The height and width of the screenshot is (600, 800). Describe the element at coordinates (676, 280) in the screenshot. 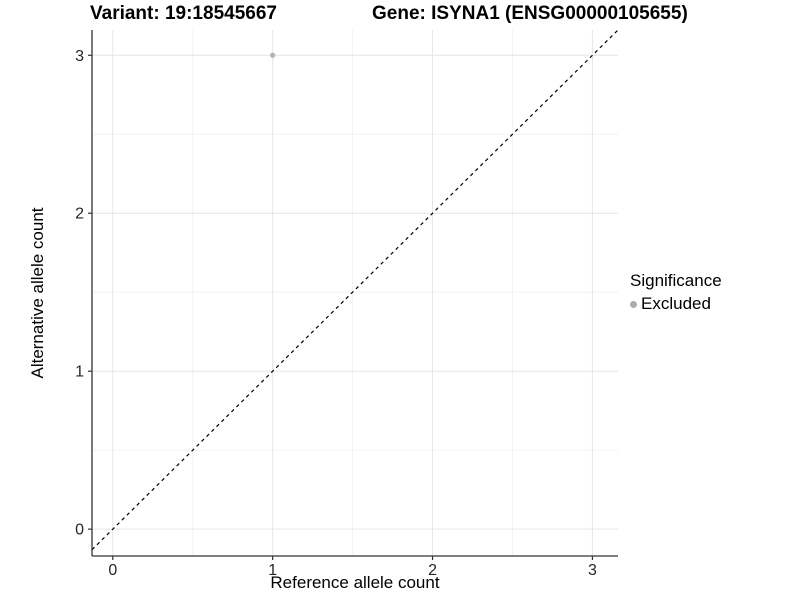

I see `legend-title: Significance` at that location.